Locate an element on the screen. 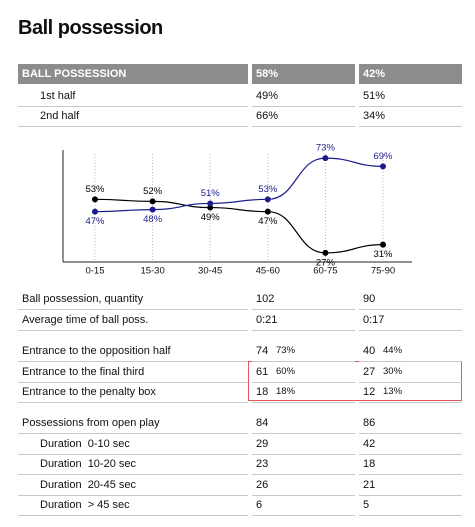  row-value: 27 is located at coordinates (369, 371).